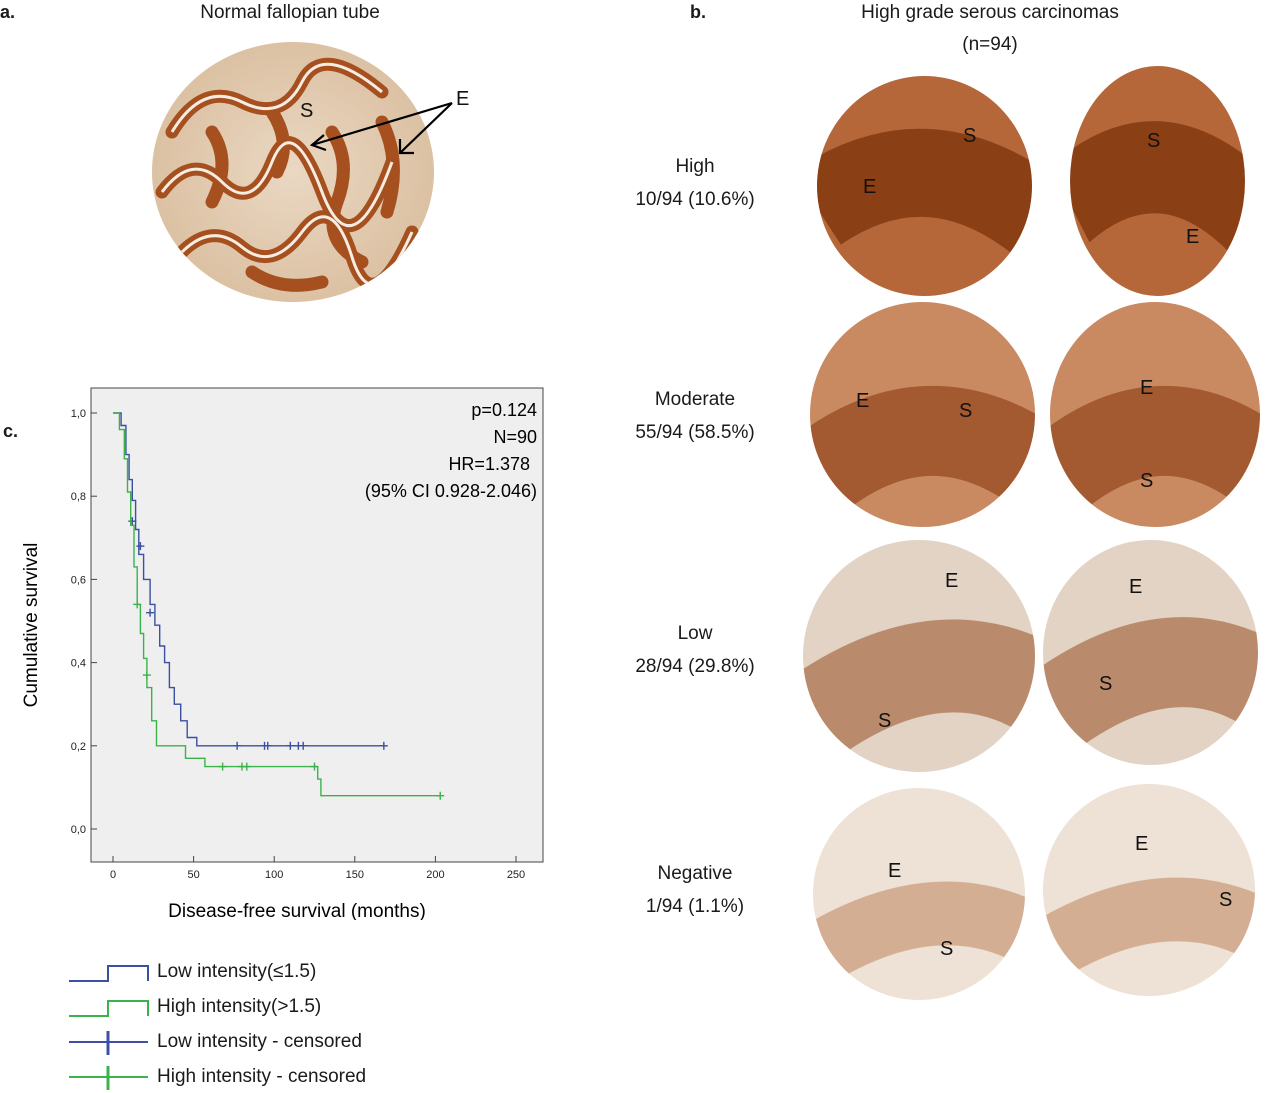 This screenshot has height=1093, width=1280. I want to click on y-tick-label: 0,0, so click(78, 830).